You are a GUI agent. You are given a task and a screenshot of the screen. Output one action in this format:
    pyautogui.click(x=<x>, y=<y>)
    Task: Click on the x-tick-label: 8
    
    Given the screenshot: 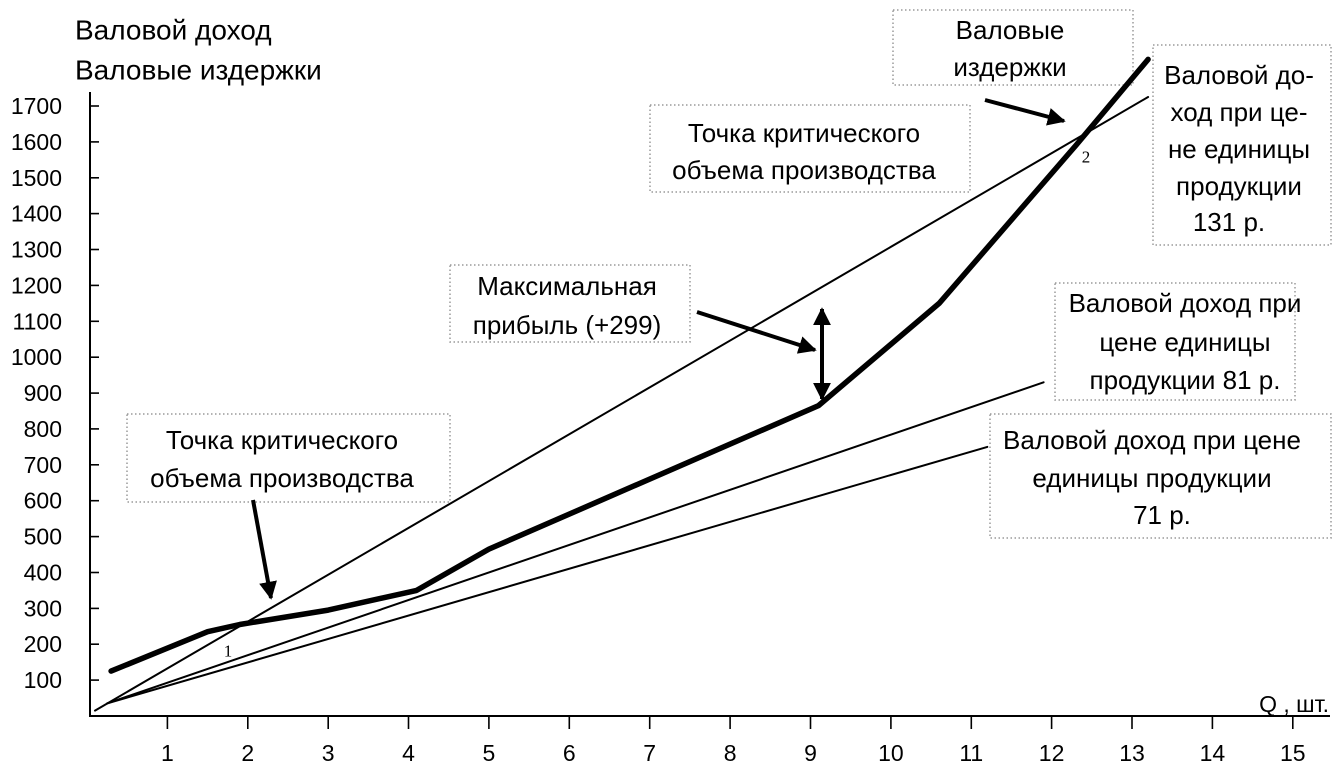 What is the action you would take?
    pyautogui.click(x=730, y=753)
    